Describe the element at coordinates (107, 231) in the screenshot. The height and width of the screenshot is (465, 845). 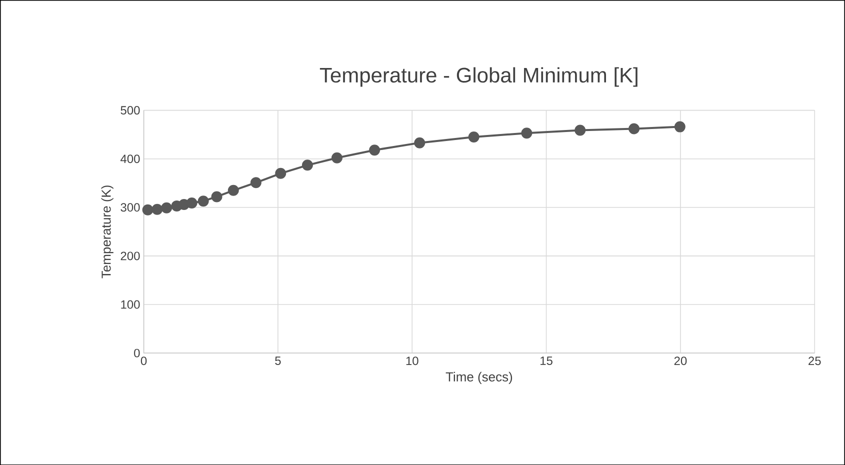
I see `y-axis-title: Temperature (K)` at that location.